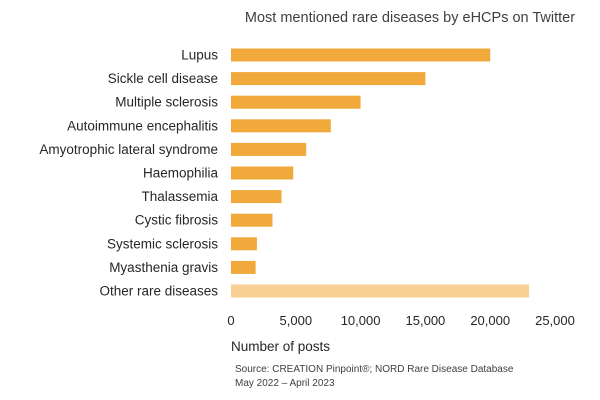 The width and height of the screenshot is (600, 400). Describe the element at coordinates (199, 55) in the screenshot. I see `category-label-lupus: Lupus` at that location.